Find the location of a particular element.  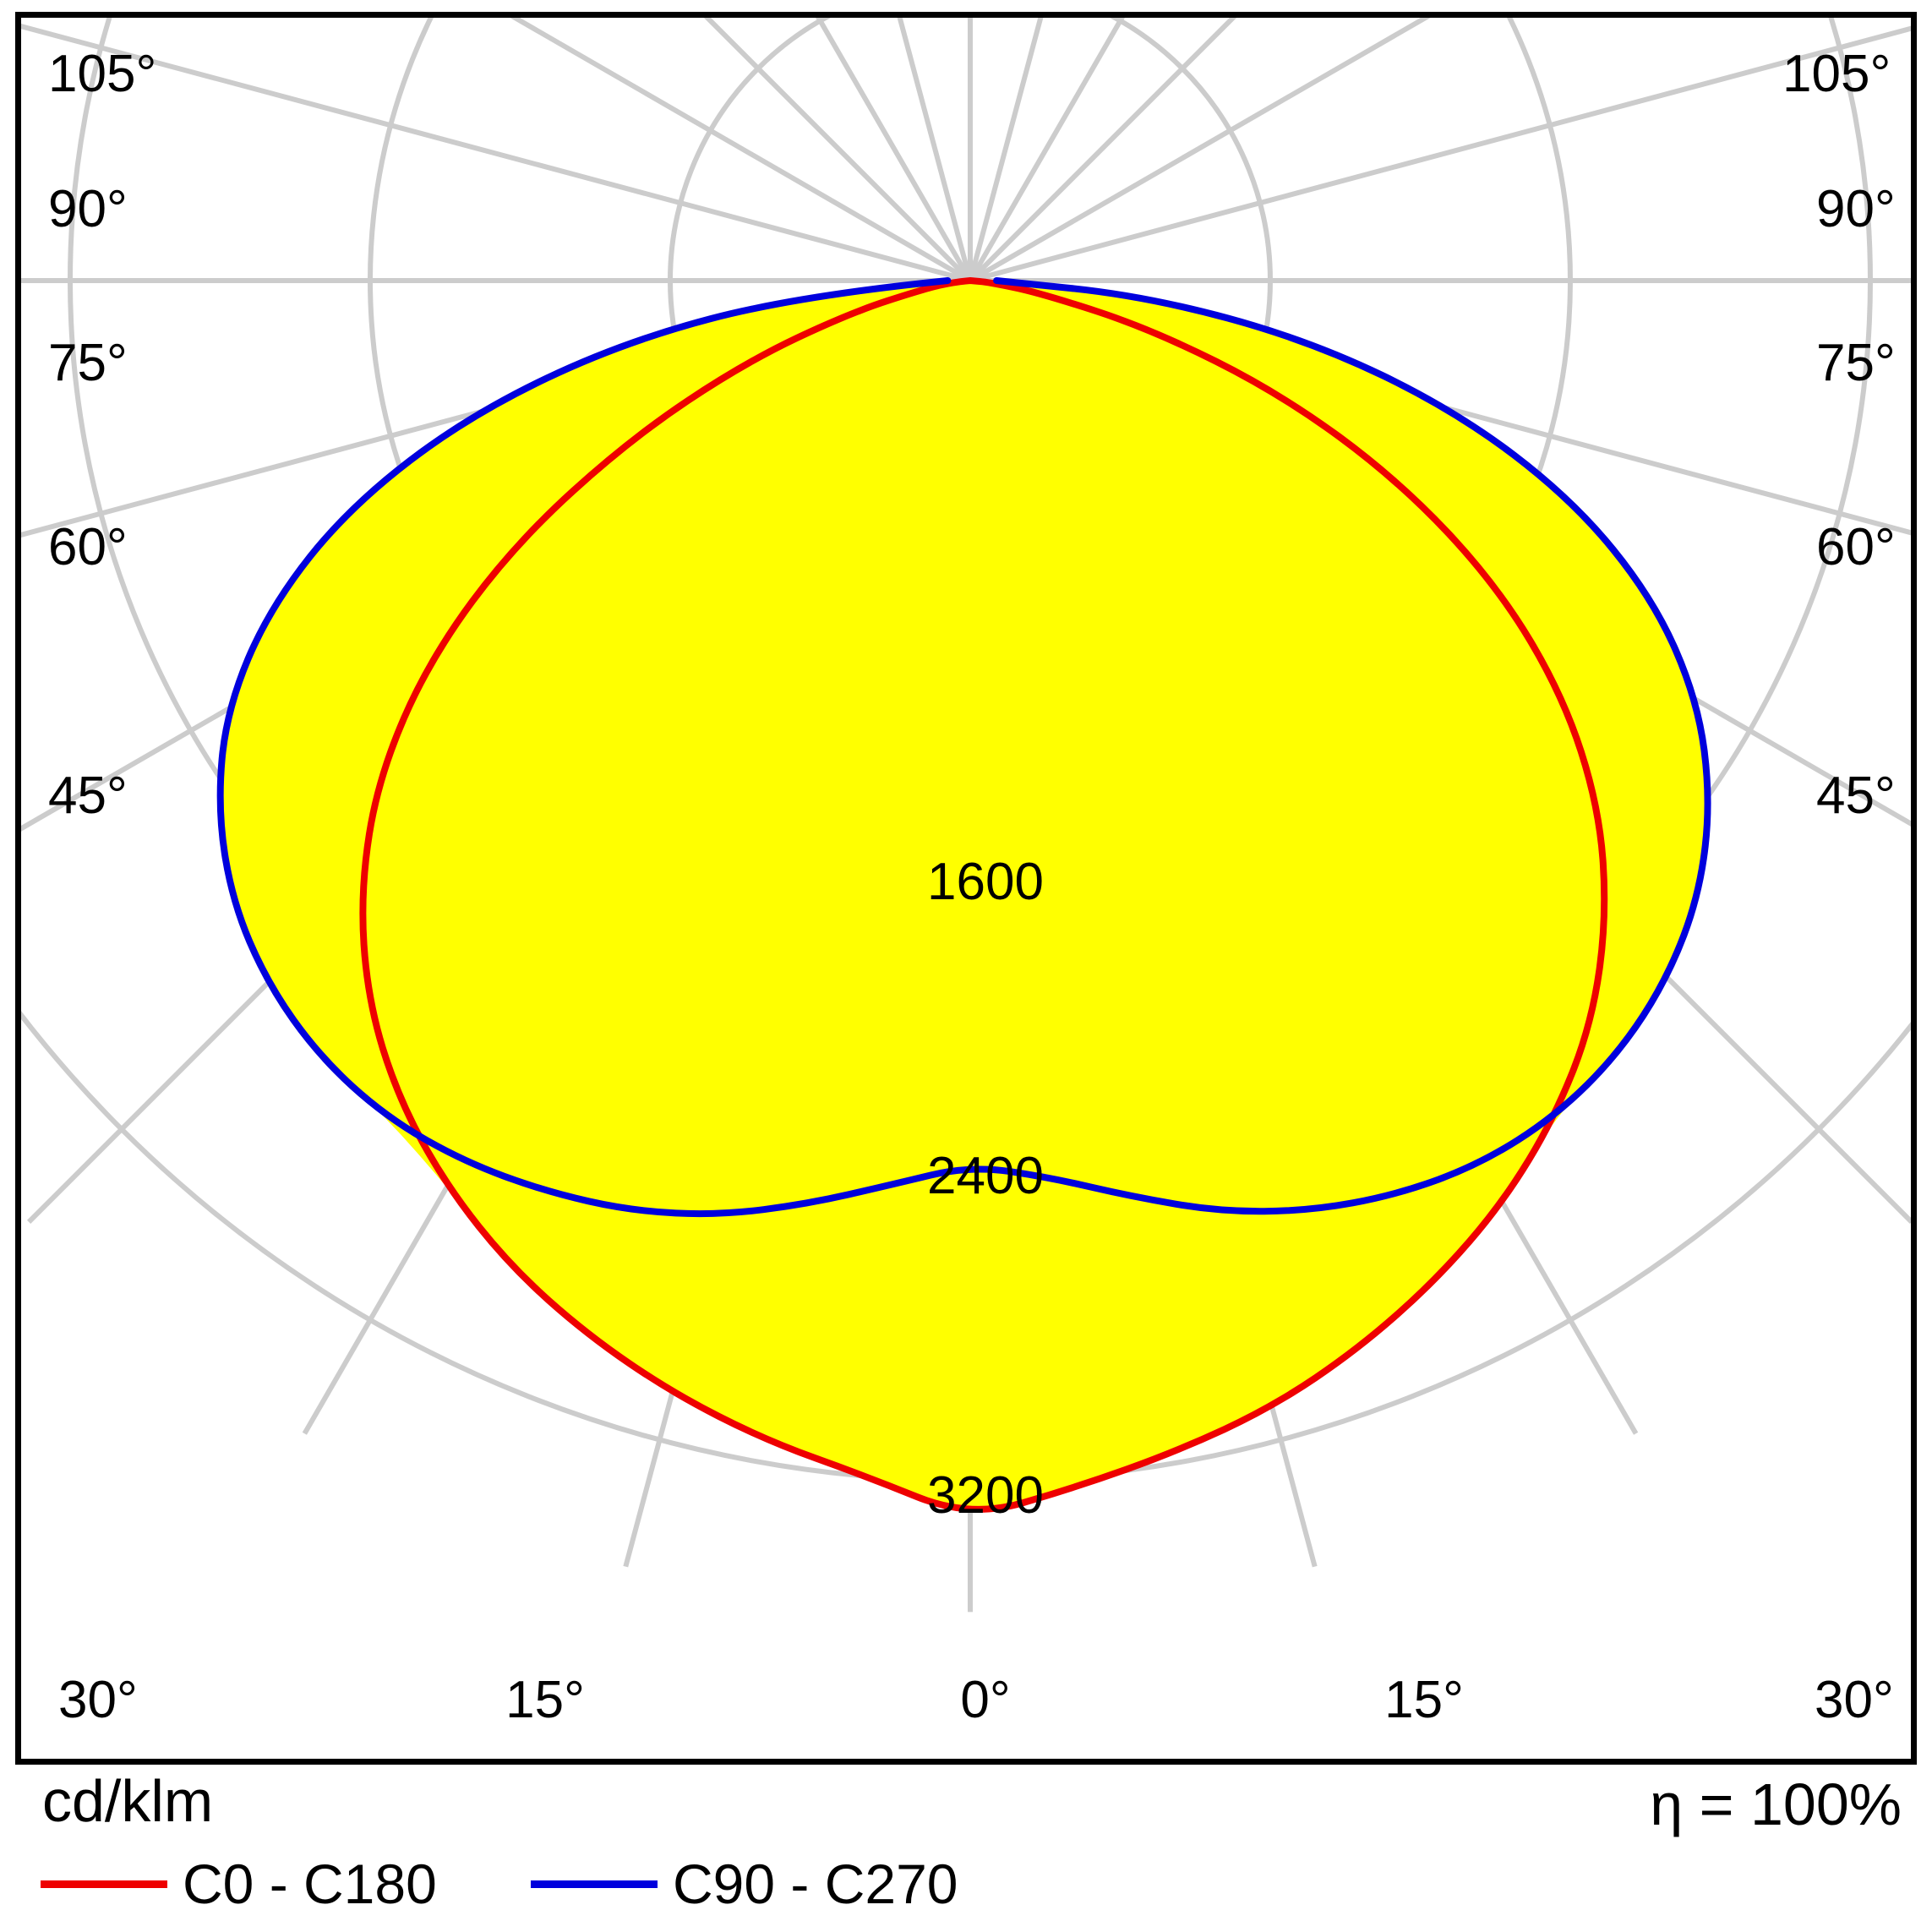

angle-tick-left-1: 90° is located at coordinates (88, 209).